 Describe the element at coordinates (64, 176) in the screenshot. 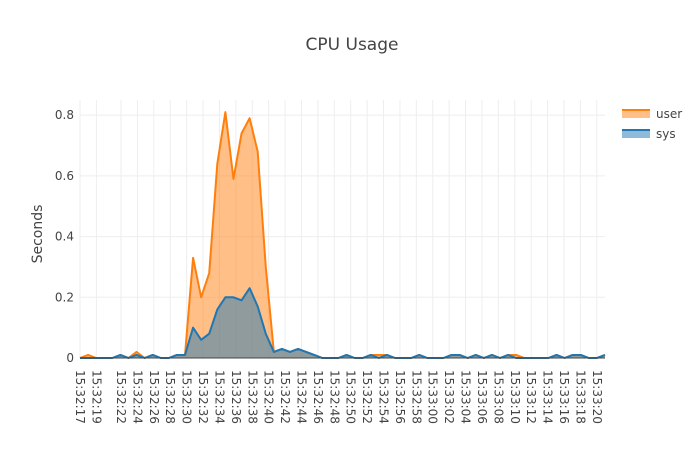

I see `y-tick-label: 0.6` at that location.